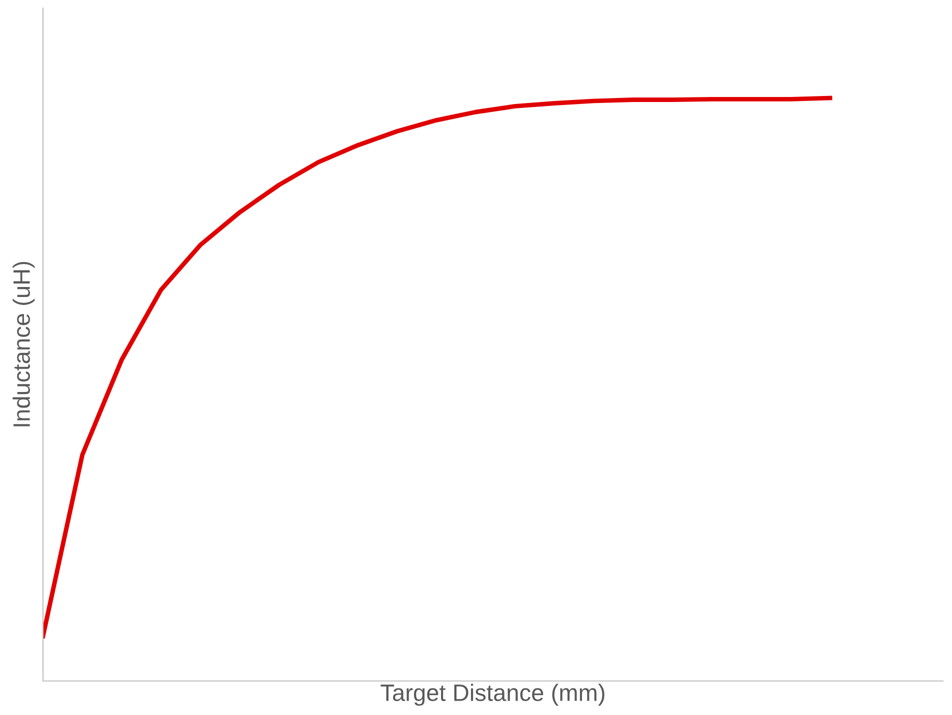 The height and width of the screenshot is (715, 952). I want to click on x-axis-title: Target Distance (mm), so click(492, 695).